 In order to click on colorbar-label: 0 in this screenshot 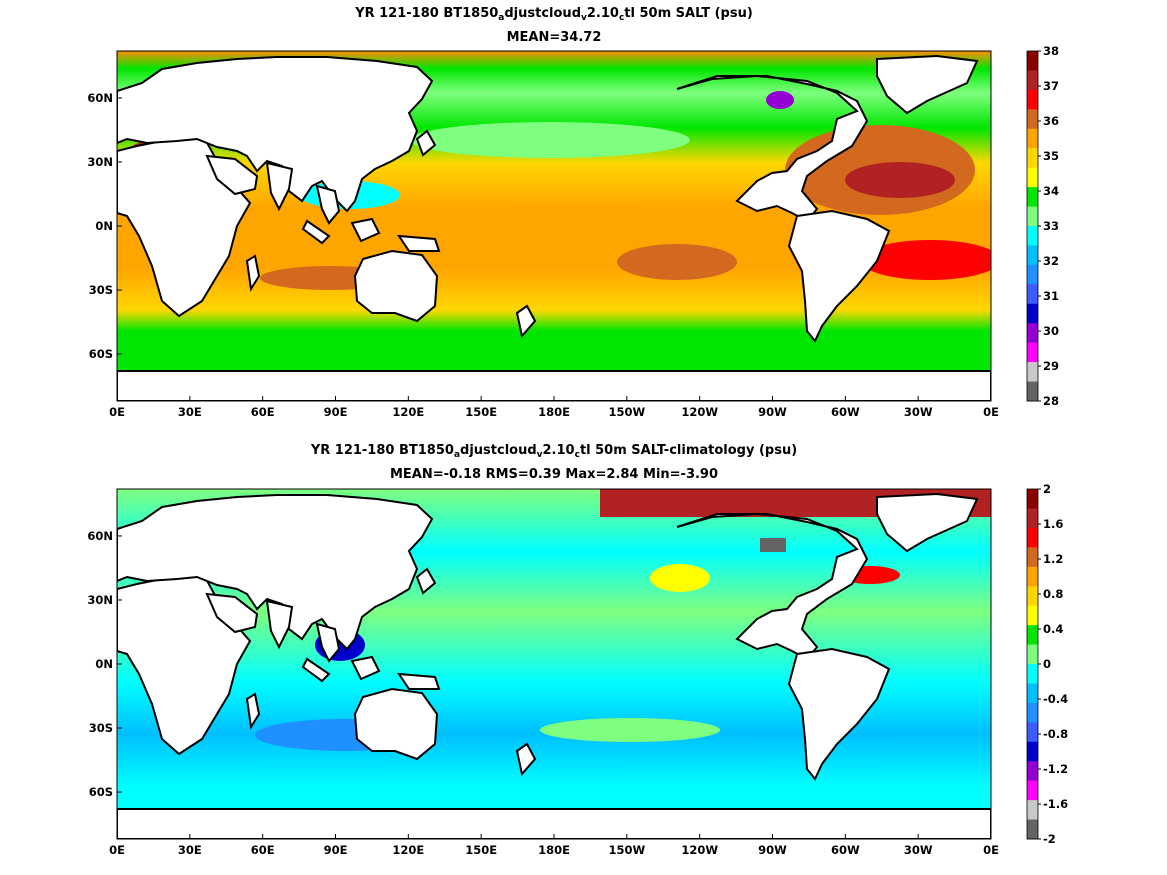, I will do `click(1047, 664)`.